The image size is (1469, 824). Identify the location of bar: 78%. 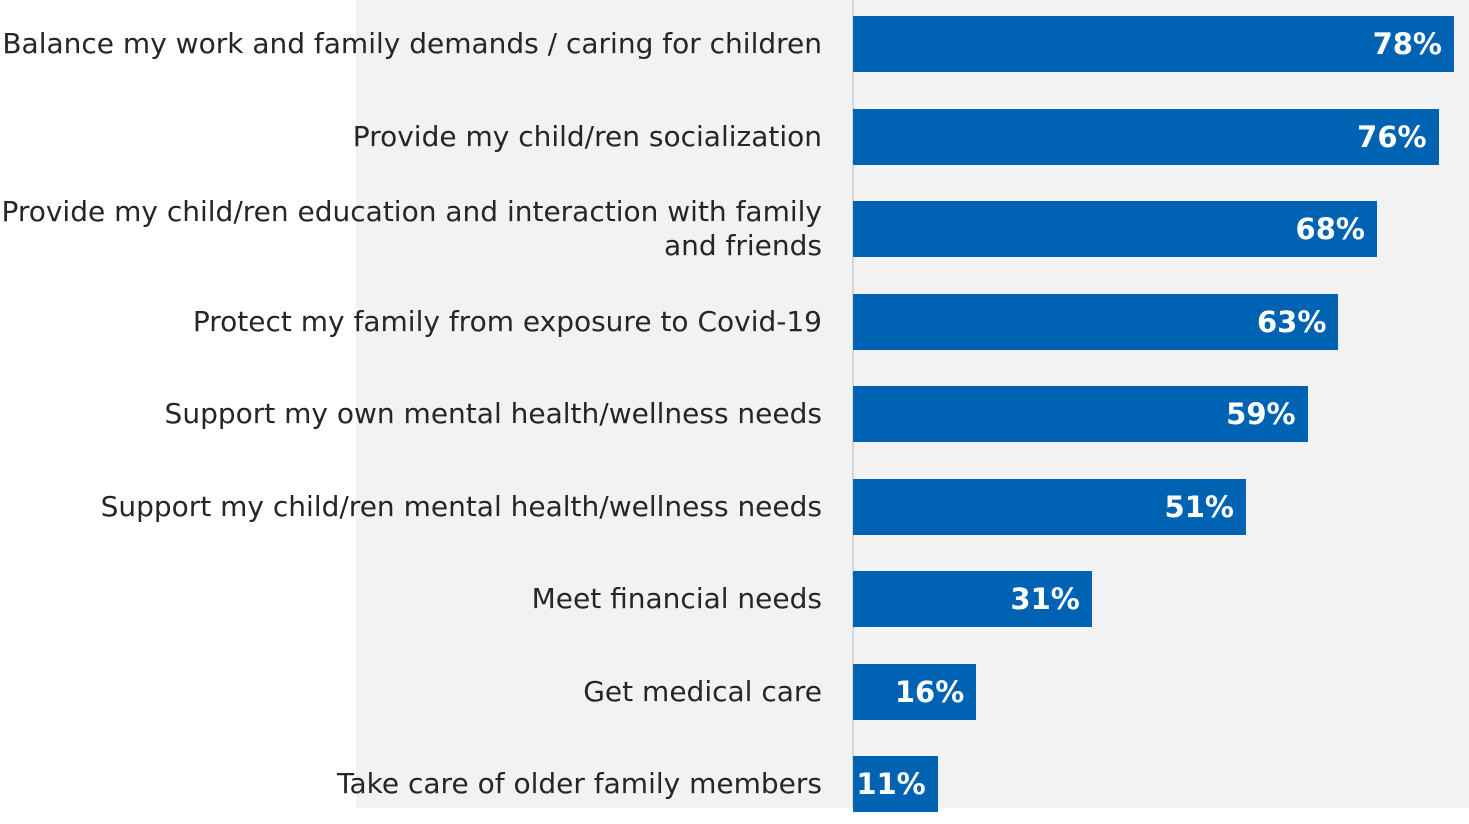
(1153, 44).